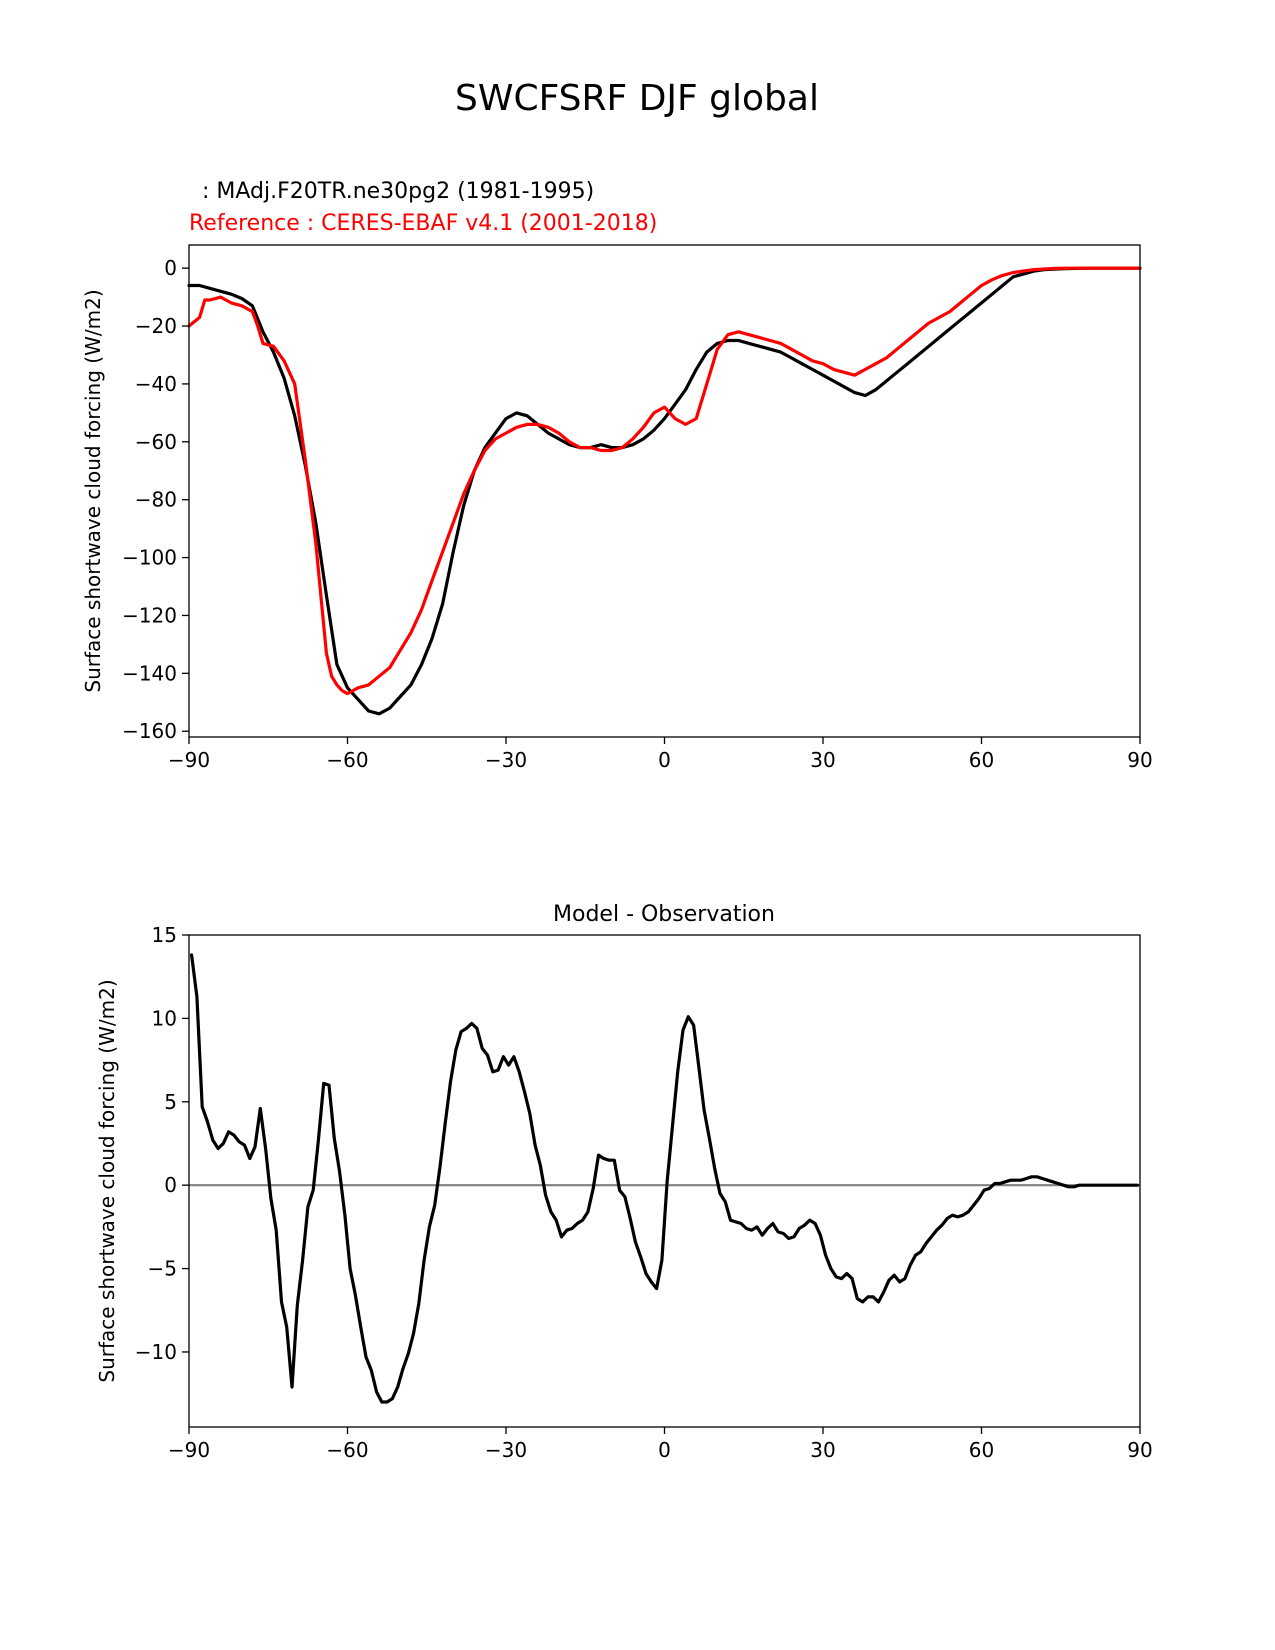 The height and width of the screenshot is (1650, 1275). What do you see at coordinates (156, 1352) in the screenshot?
I see `bottom-y-tick-label: −10` at bounding box center [156, 1352].